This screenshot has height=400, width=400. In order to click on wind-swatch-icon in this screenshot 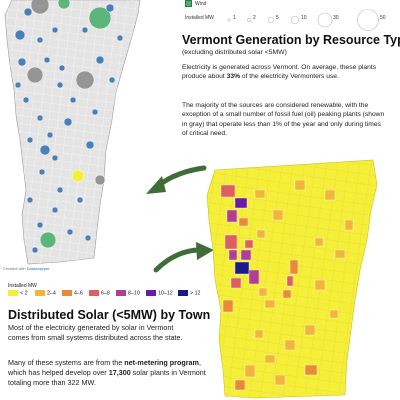, I will do `click(188, 3)`.